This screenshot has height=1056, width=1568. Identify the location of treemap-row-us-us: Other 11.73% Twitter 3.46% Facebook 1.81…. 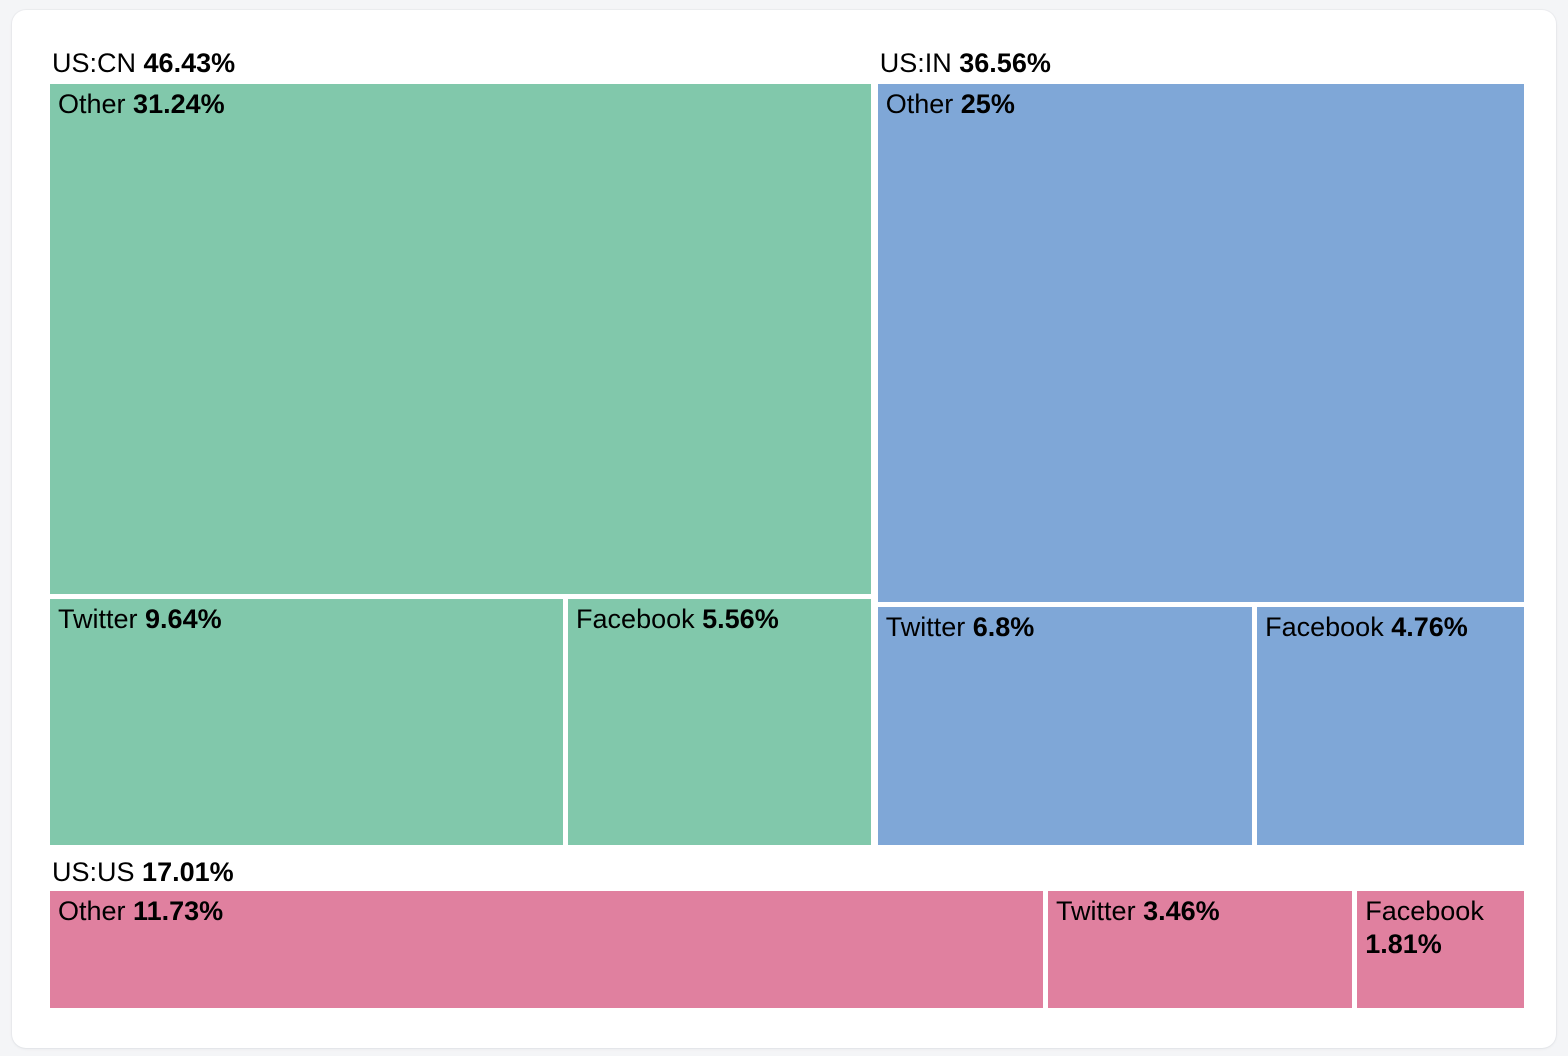
(787, 949).